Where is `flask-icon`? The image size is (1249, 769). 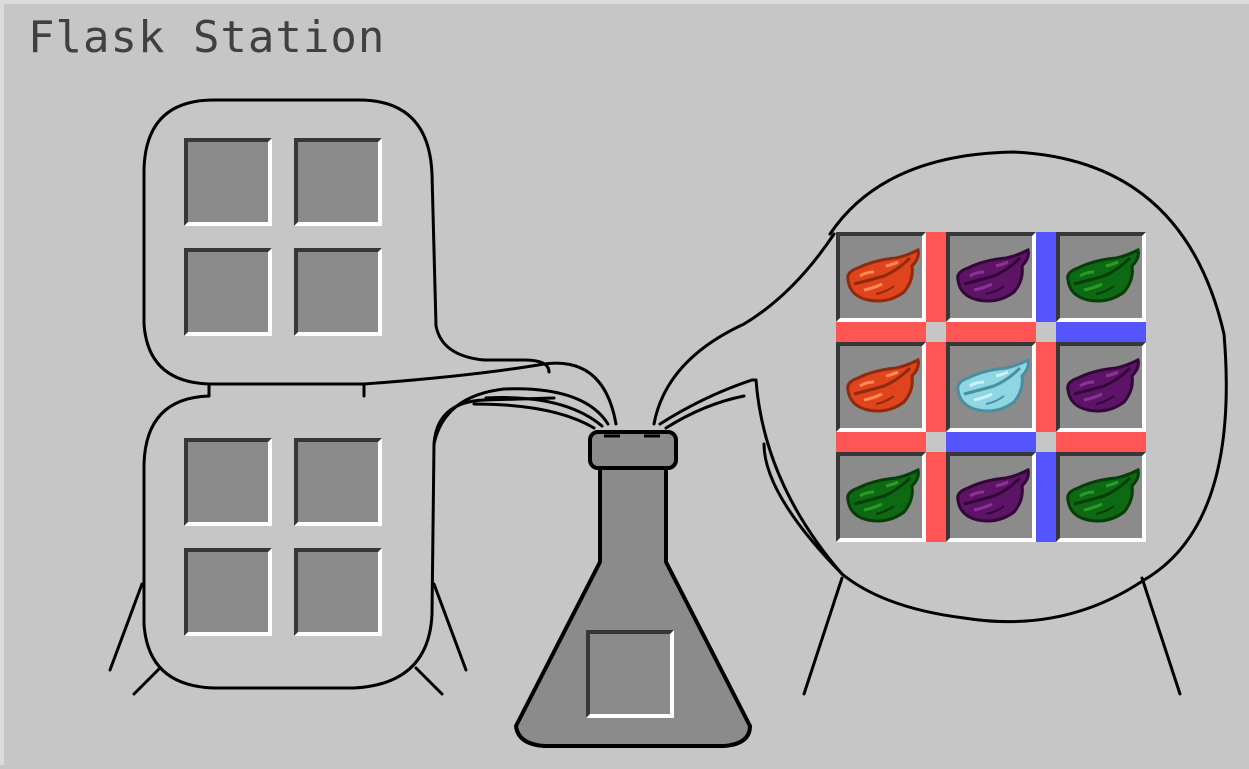 flask-icon is located at coordinates (633, 589).